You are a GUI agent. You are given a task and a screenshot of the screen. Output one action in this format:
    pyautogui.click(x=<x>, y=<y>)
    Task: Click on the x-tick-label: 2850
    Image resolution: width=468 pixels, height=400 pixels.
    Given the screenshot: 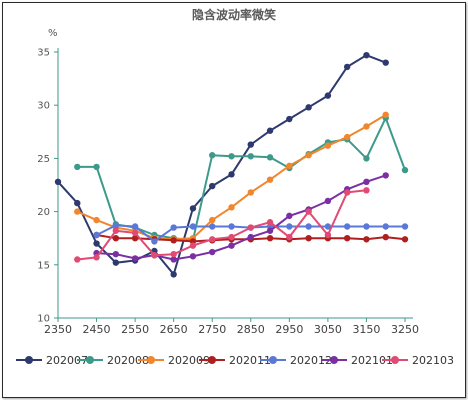 What is the action you would take?
    pyautogui.click(x=251, y=329)
    